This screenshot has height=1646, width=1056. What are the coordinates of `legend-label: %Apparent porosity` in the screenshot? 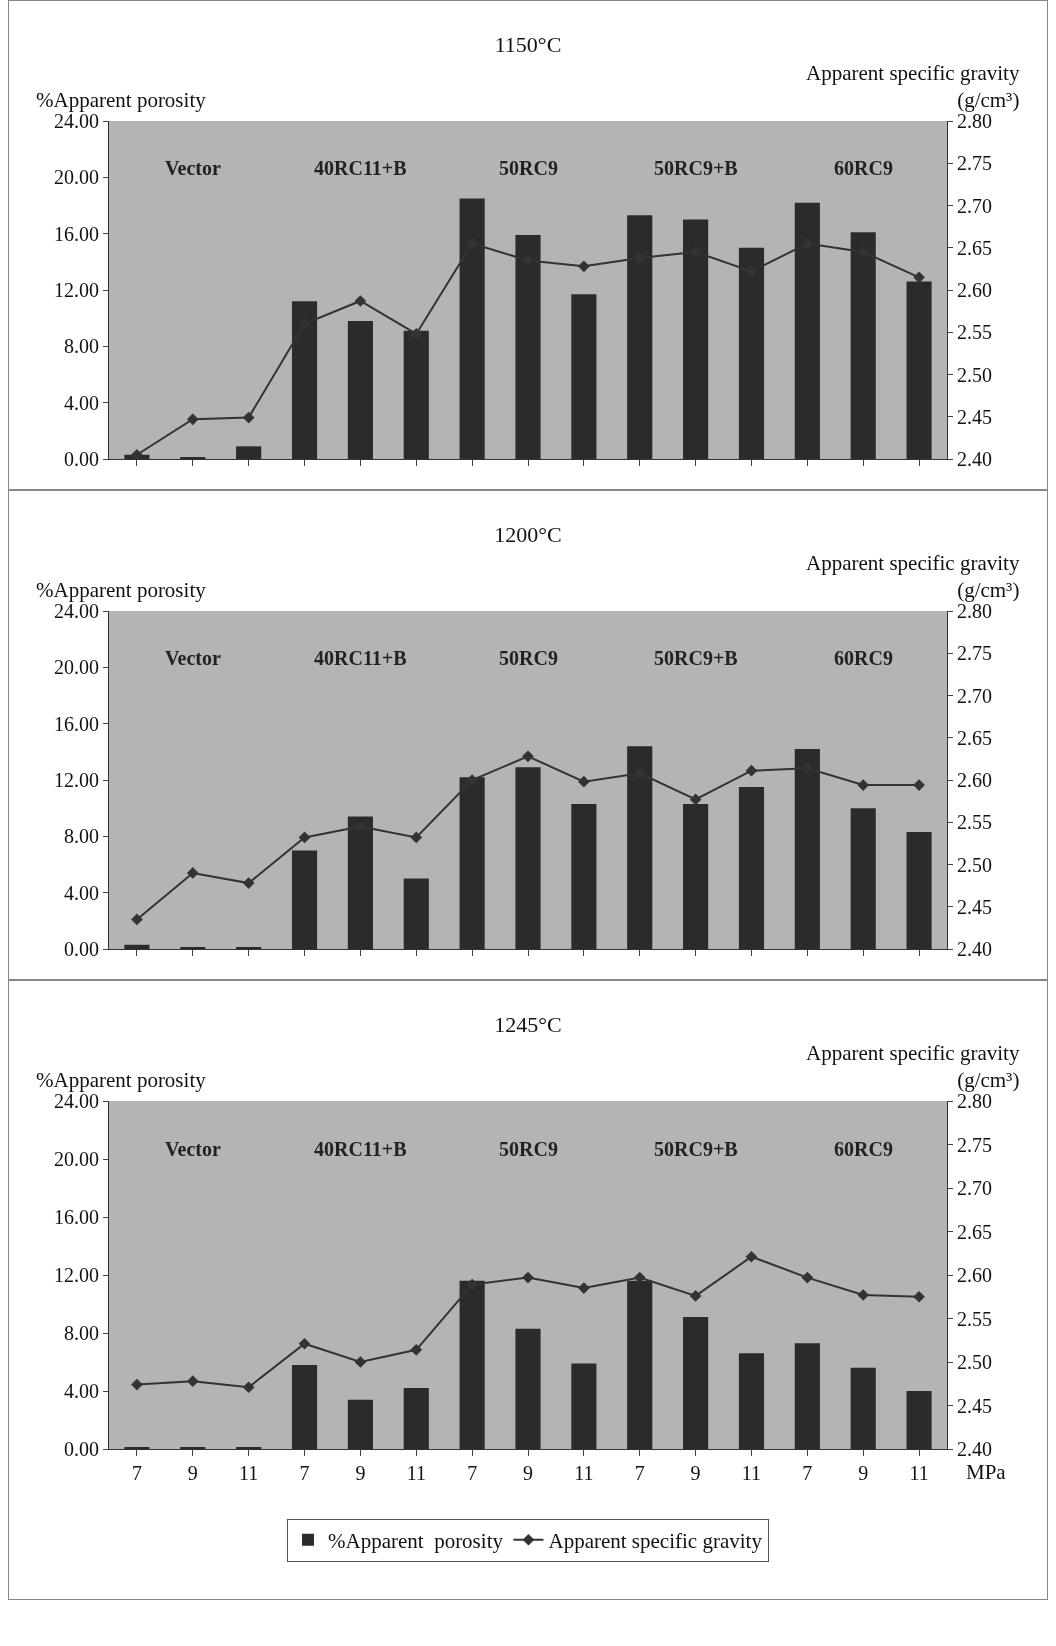 It's located at (416, 1540).